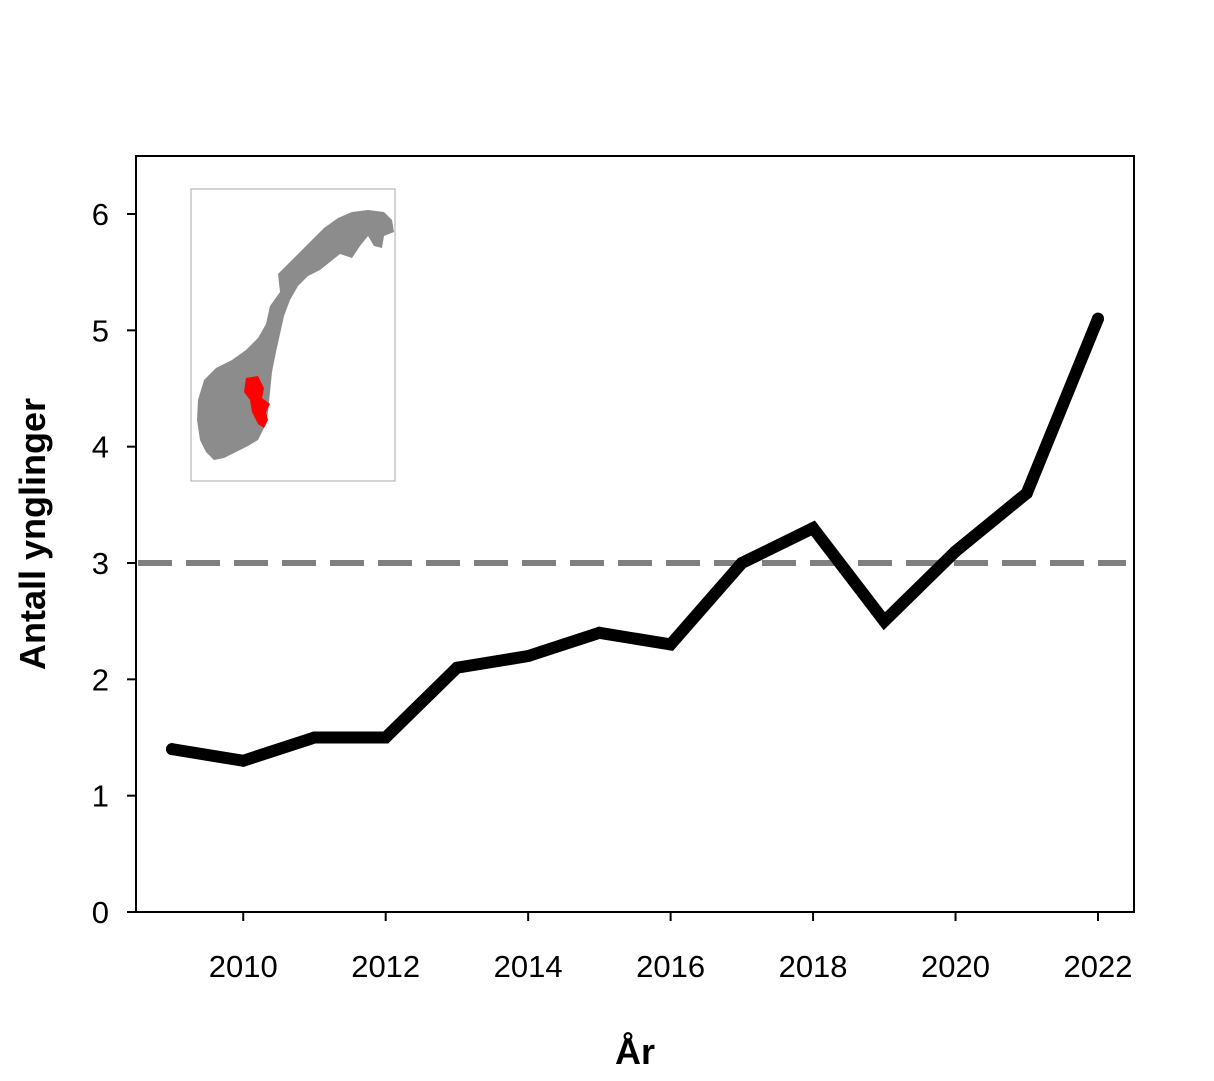  What do you see at coordinates (813, 966) in the screenshot?
I see `x-tick-label: 2018` at bounding box center [813, 966].